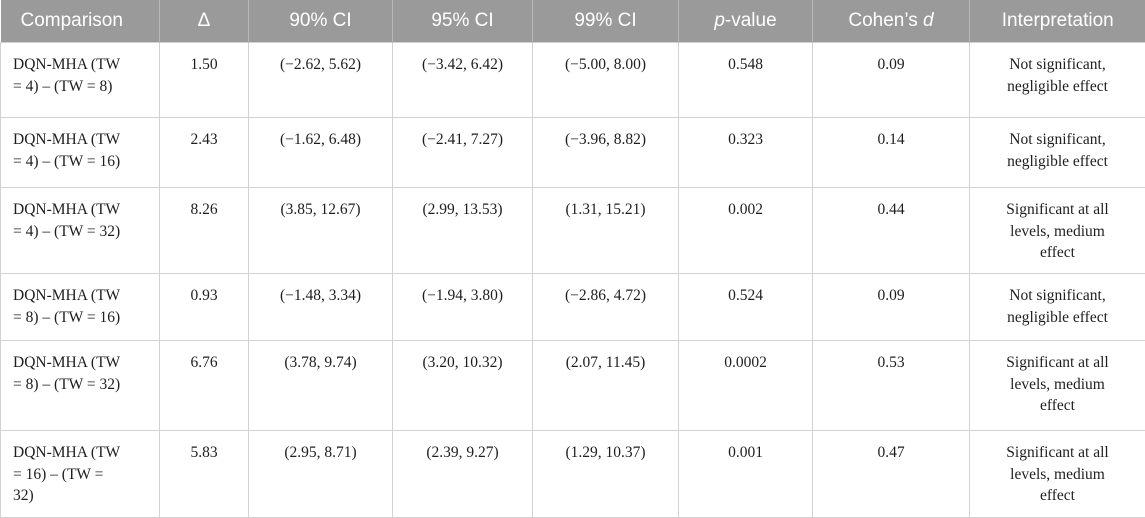 The image size is (1145, 518). I want to click on header-label-segment: Cohen’s, so click(885, 20).